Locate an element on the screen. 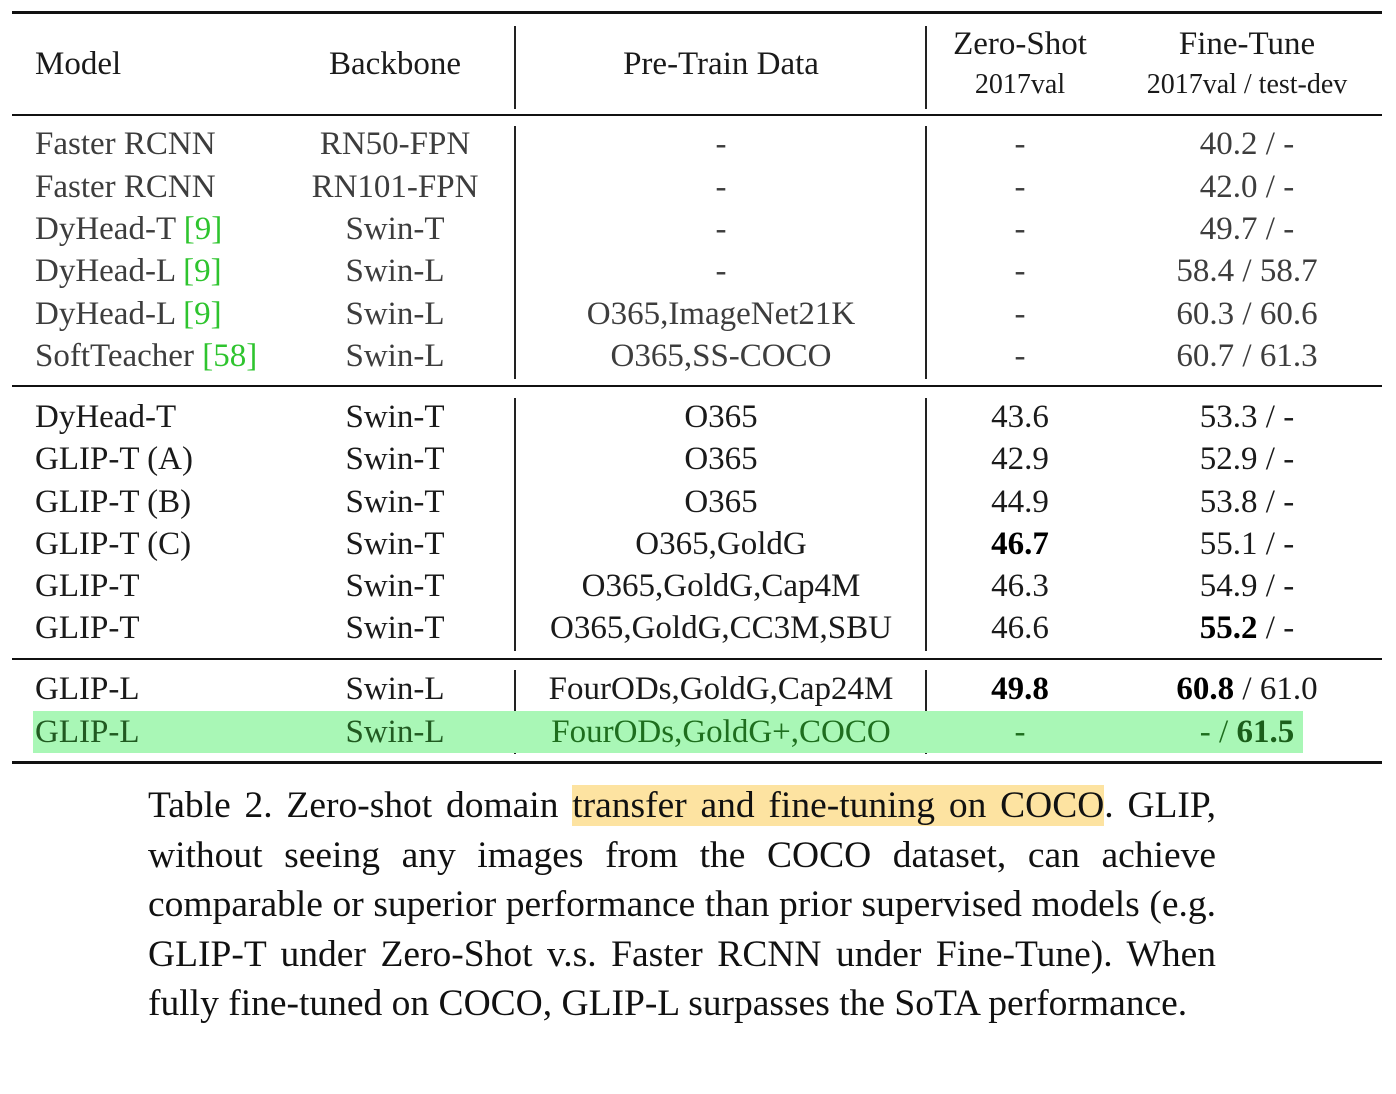  header-fine-tune: Fine-Tune is located at coordinates (1247, 44).